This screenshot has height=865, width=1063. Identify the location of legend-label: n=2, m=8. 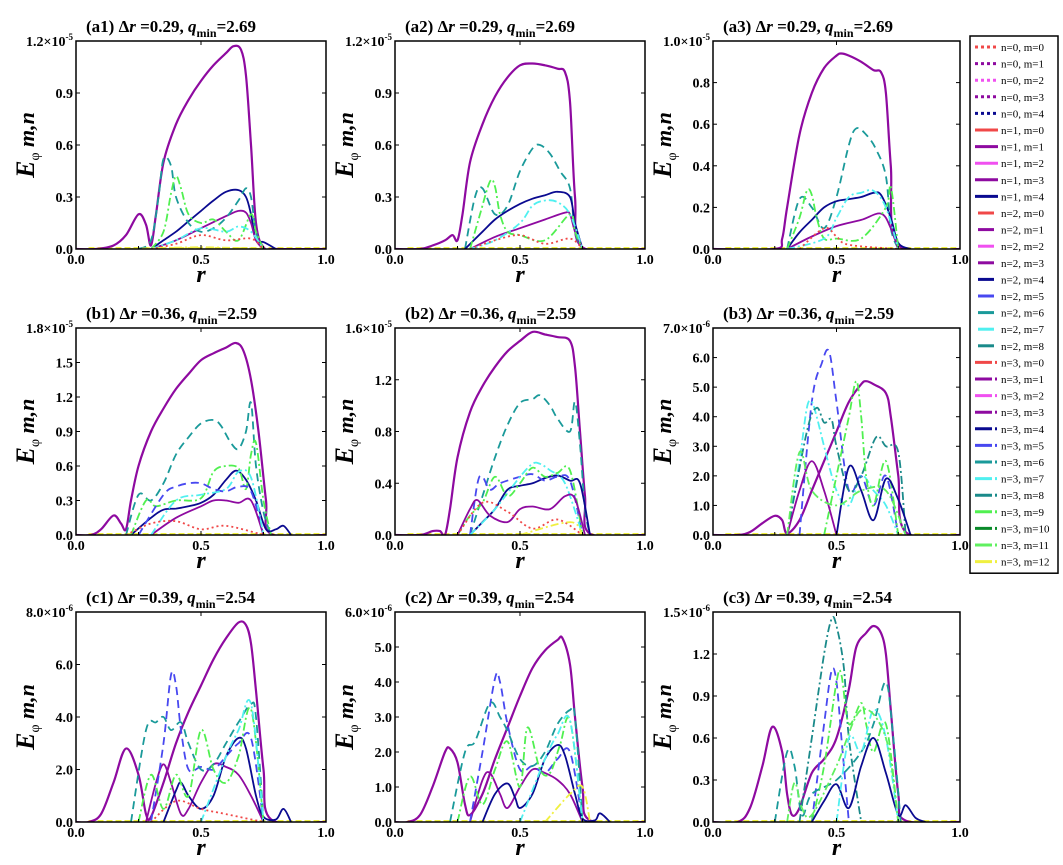
(1022, 347).